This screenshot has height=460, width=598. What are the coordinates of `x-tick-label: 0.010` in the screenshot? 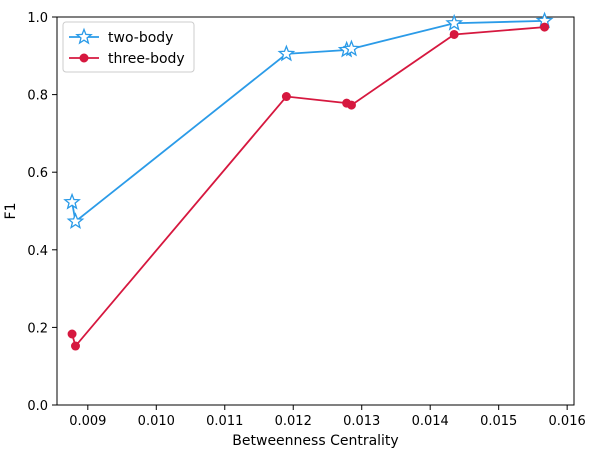 It's located at (156, 421).